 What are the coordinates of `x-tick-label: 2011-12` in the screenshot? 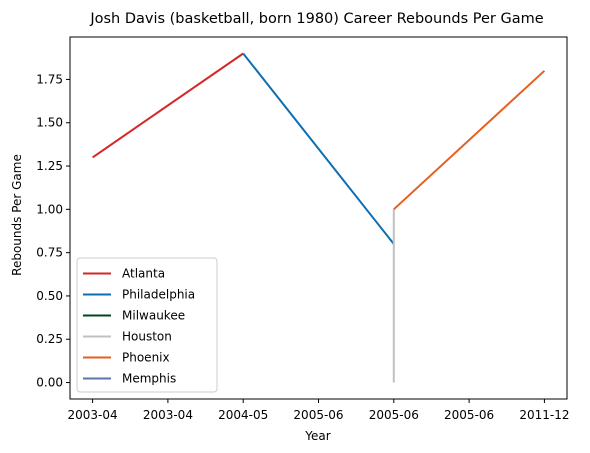 It's located at (544, 415).